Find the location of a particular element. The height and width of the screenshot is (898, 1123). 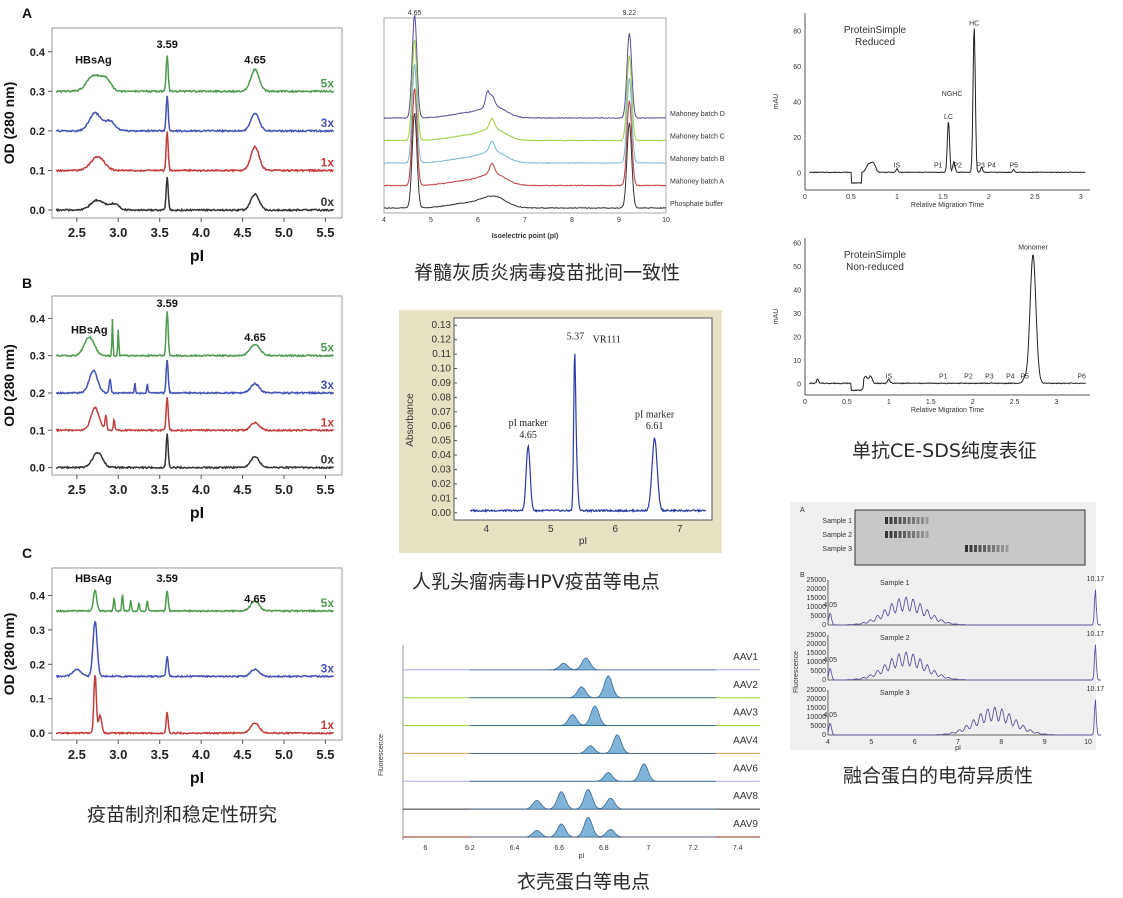

y-tick-label: 0.06 is located at coordinates (442, 426).